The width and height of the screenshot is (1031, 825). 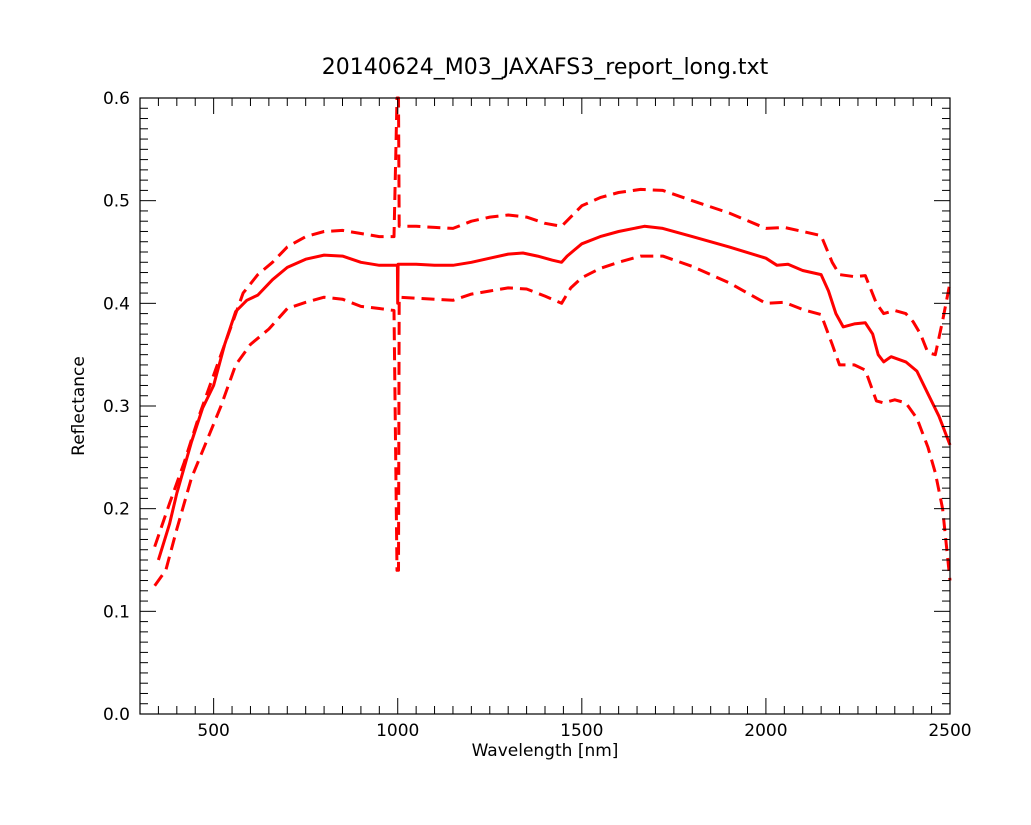 What do you see at coordinates (116, 510) in the screenshot?
I see `y-tick-label: 0.2` at bounding box center [116, 510].